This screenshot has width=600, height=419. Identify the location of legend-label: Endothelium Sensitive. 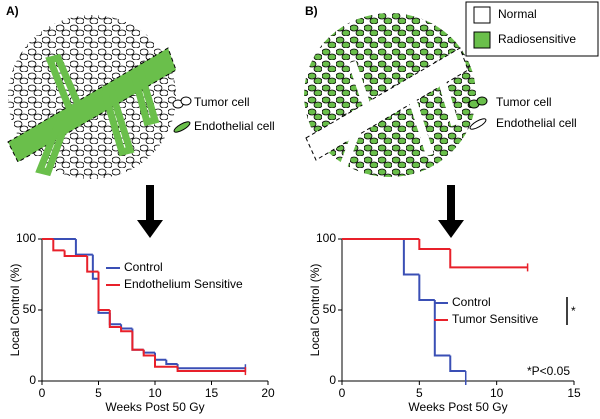
(183, 284).